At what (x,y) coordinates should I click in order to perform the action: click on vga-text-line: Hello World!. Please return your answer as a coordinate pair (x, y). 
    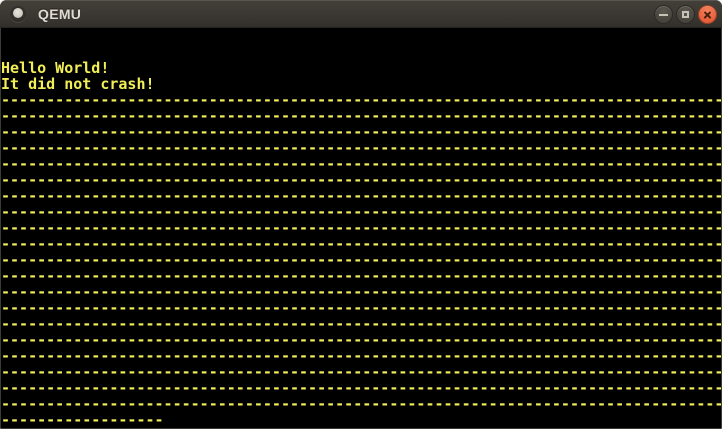
    Looking at the image, I should click on (55, 68).